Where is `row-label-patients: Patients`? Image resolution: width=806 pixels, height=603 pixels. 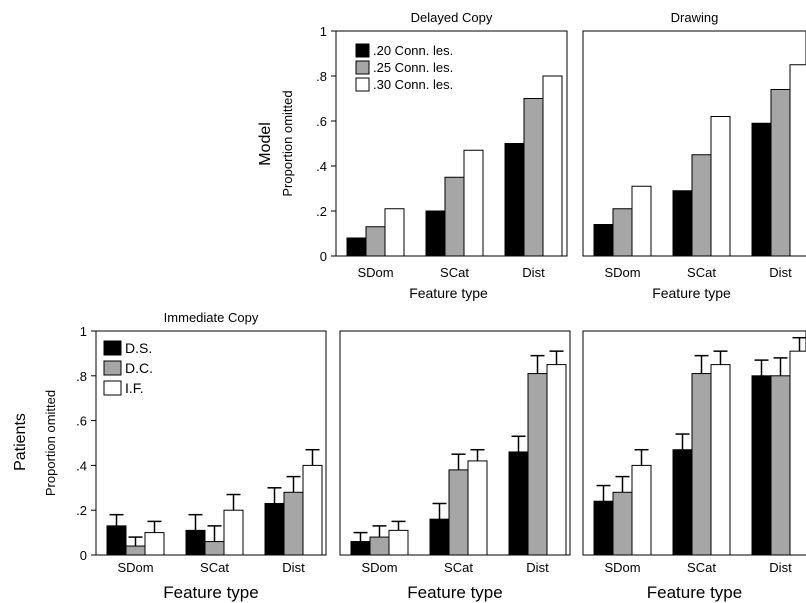 row-label-patients: Patients is located at coordinates (20, 442).